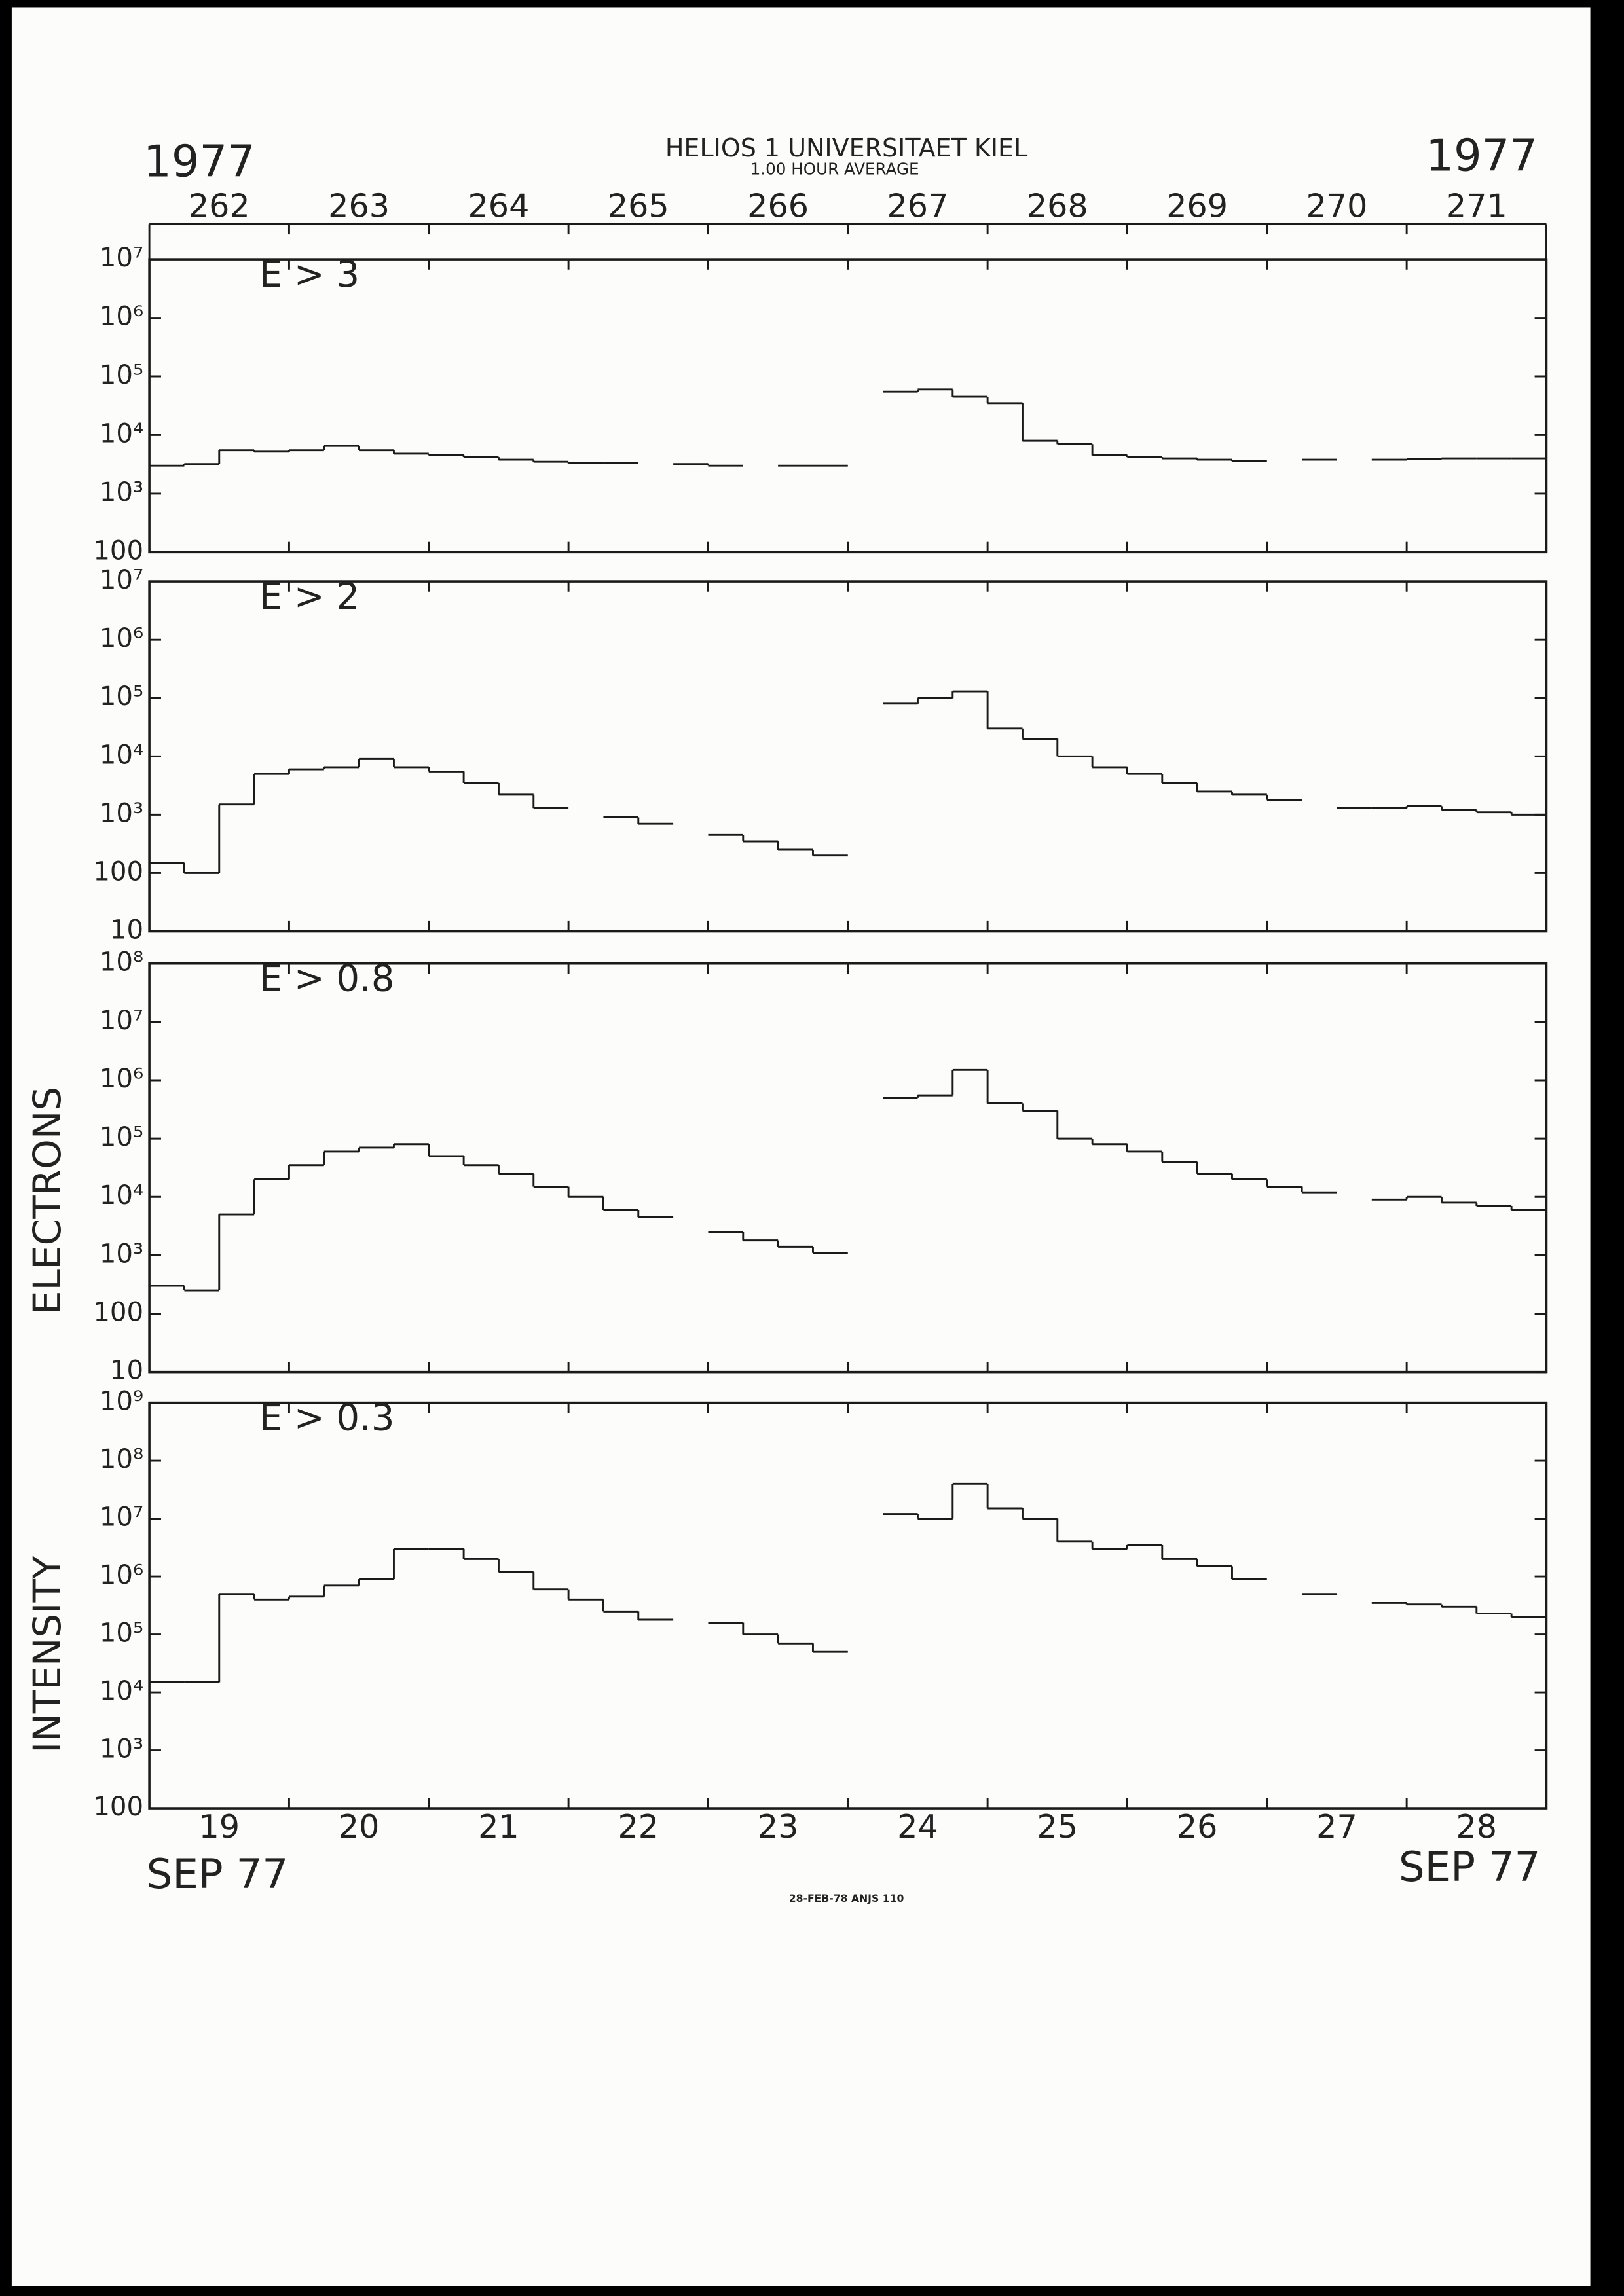 The width and height of the screenshot is (1624, 2296). Describe the element at coordinates (1336, 1827) in the screenshot. I see `x-tick-label: 27` at that location.